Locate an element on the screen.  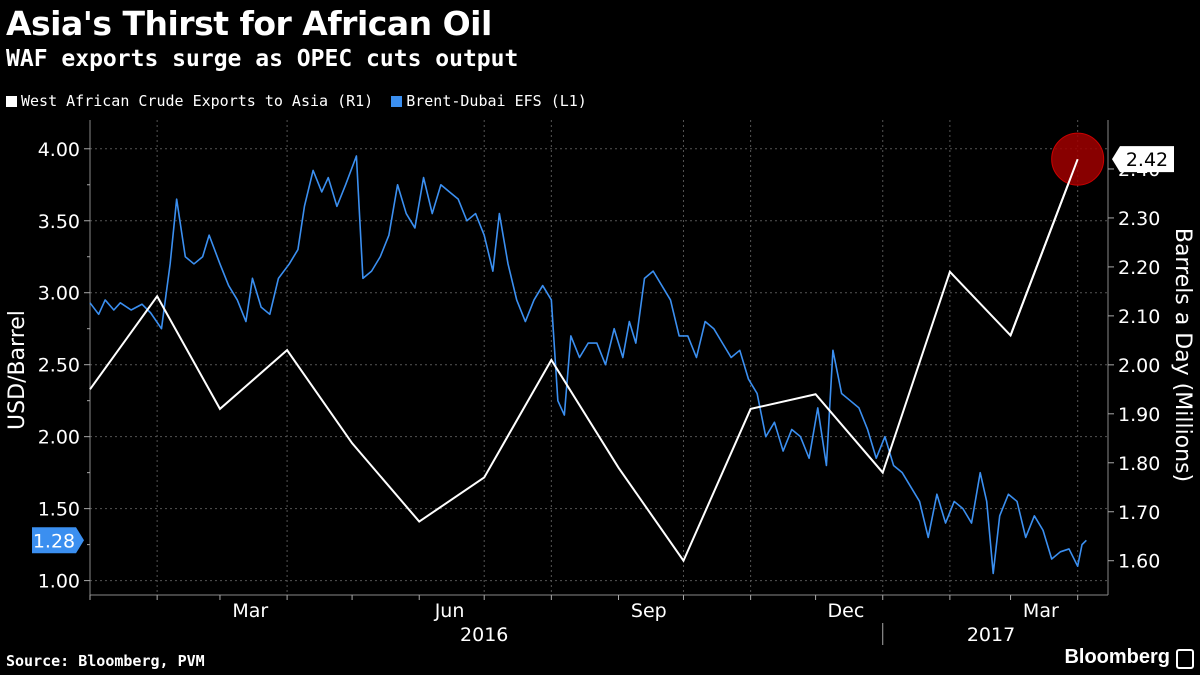
chart-title: Asia's Thirst for African Oil is located at coordinates (249, 23).